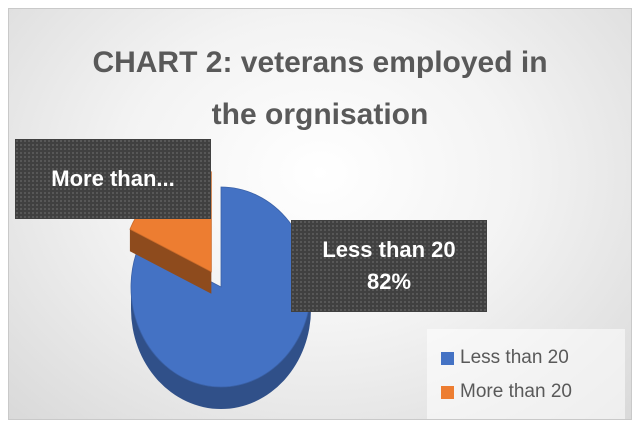 The image size is (640, 426). What do you see at coordinates (389, 281) in the screenshot?
I see `data-label-less-than-20-percent: 82%` at bounding box center [389, 281].